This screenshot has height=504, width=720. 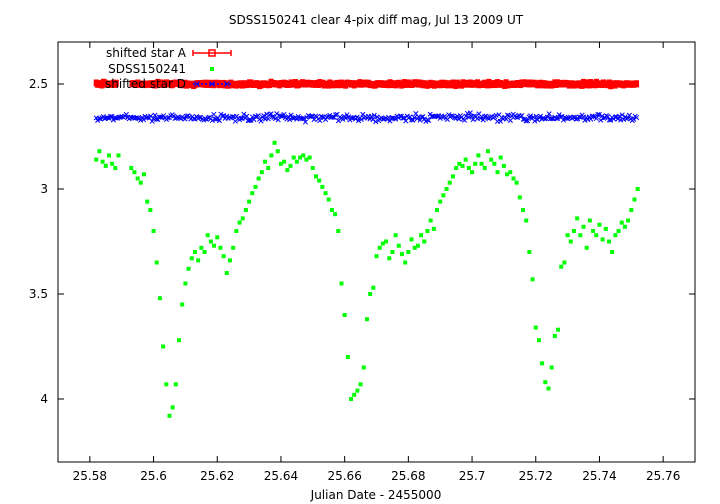 What do you see at coordinates (146, 53) in the screenshot?
I see `legend-label: shifted star A` at bounding box center [146, 53].